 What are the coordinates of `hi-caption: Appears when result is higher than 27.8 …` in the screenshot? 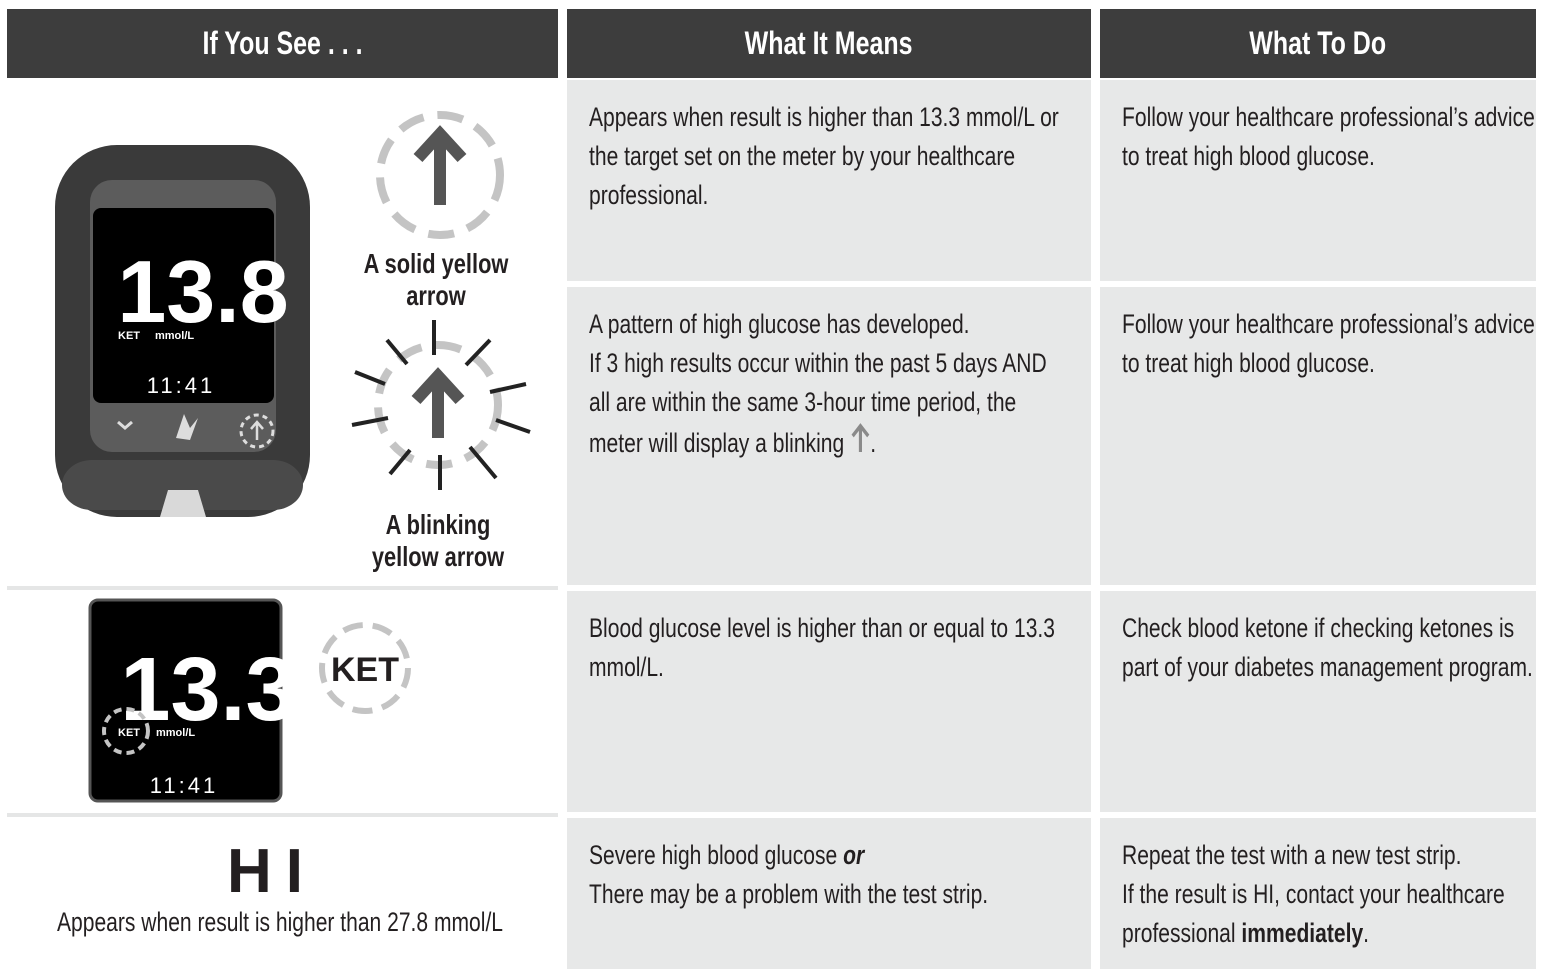 It's located at (280, 922).